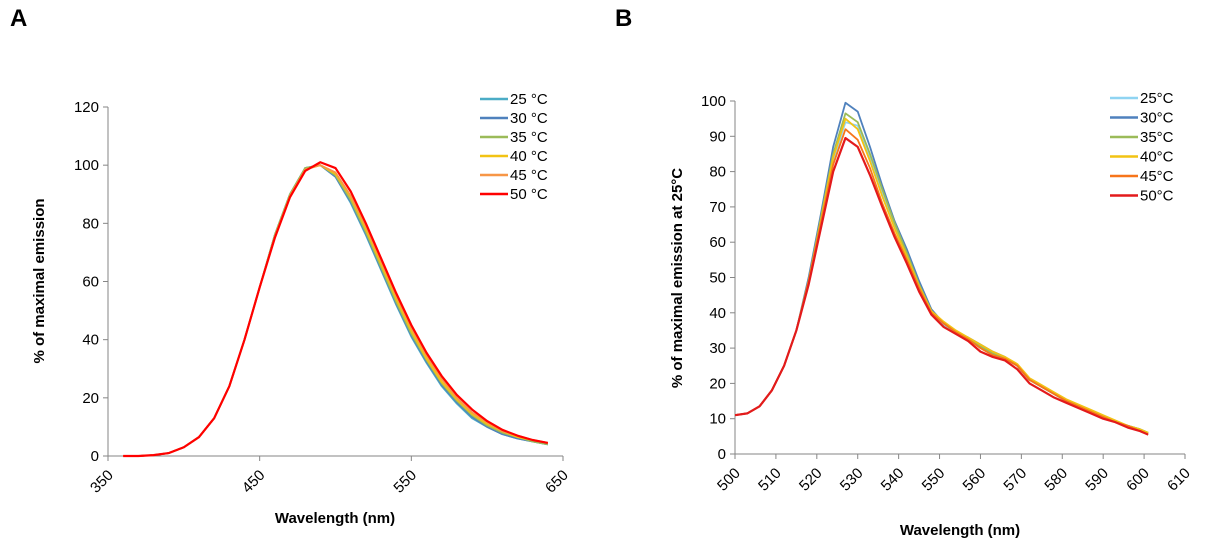  I want to click on legend-label-a-1: 25 °C, so click(529, 99).